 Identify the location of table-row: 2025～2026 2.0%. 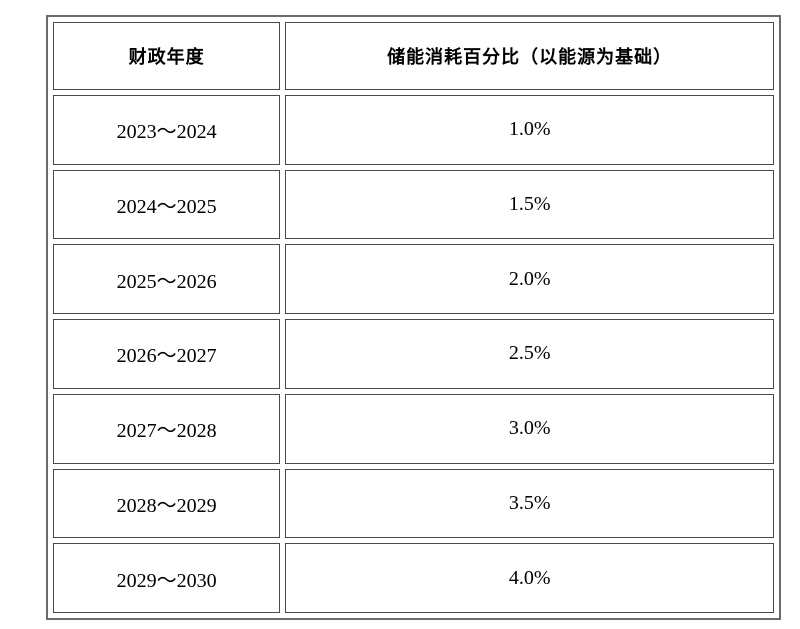
(413, 279).